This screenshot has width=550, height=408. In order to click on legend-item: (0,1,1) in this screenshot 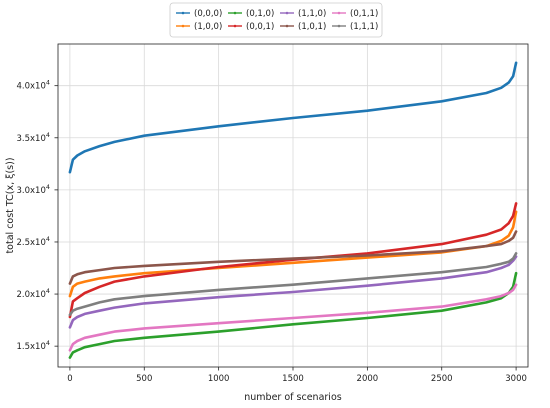, I will do `click(355, 14)`.